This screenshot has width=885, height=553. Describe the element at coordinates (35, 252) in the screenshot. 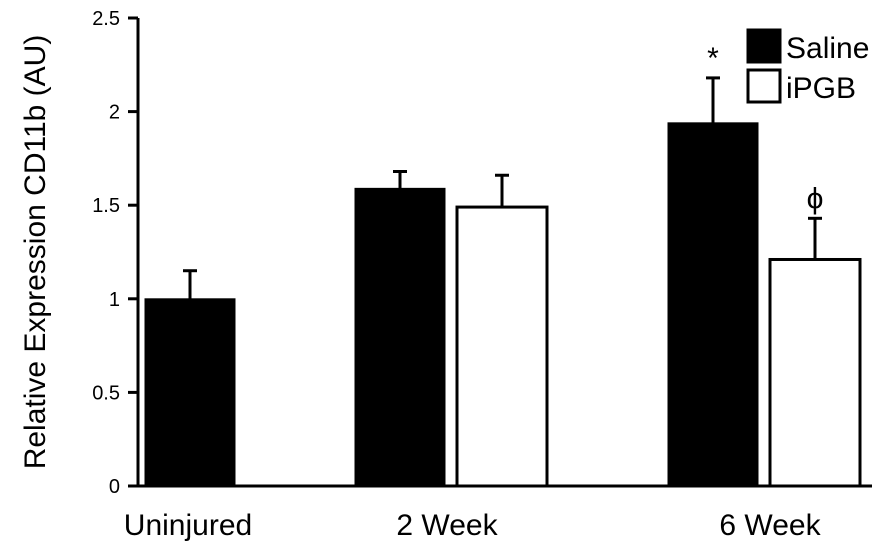

I see `y-axis-label: Relative Expression CD11b (AU)` at that location.